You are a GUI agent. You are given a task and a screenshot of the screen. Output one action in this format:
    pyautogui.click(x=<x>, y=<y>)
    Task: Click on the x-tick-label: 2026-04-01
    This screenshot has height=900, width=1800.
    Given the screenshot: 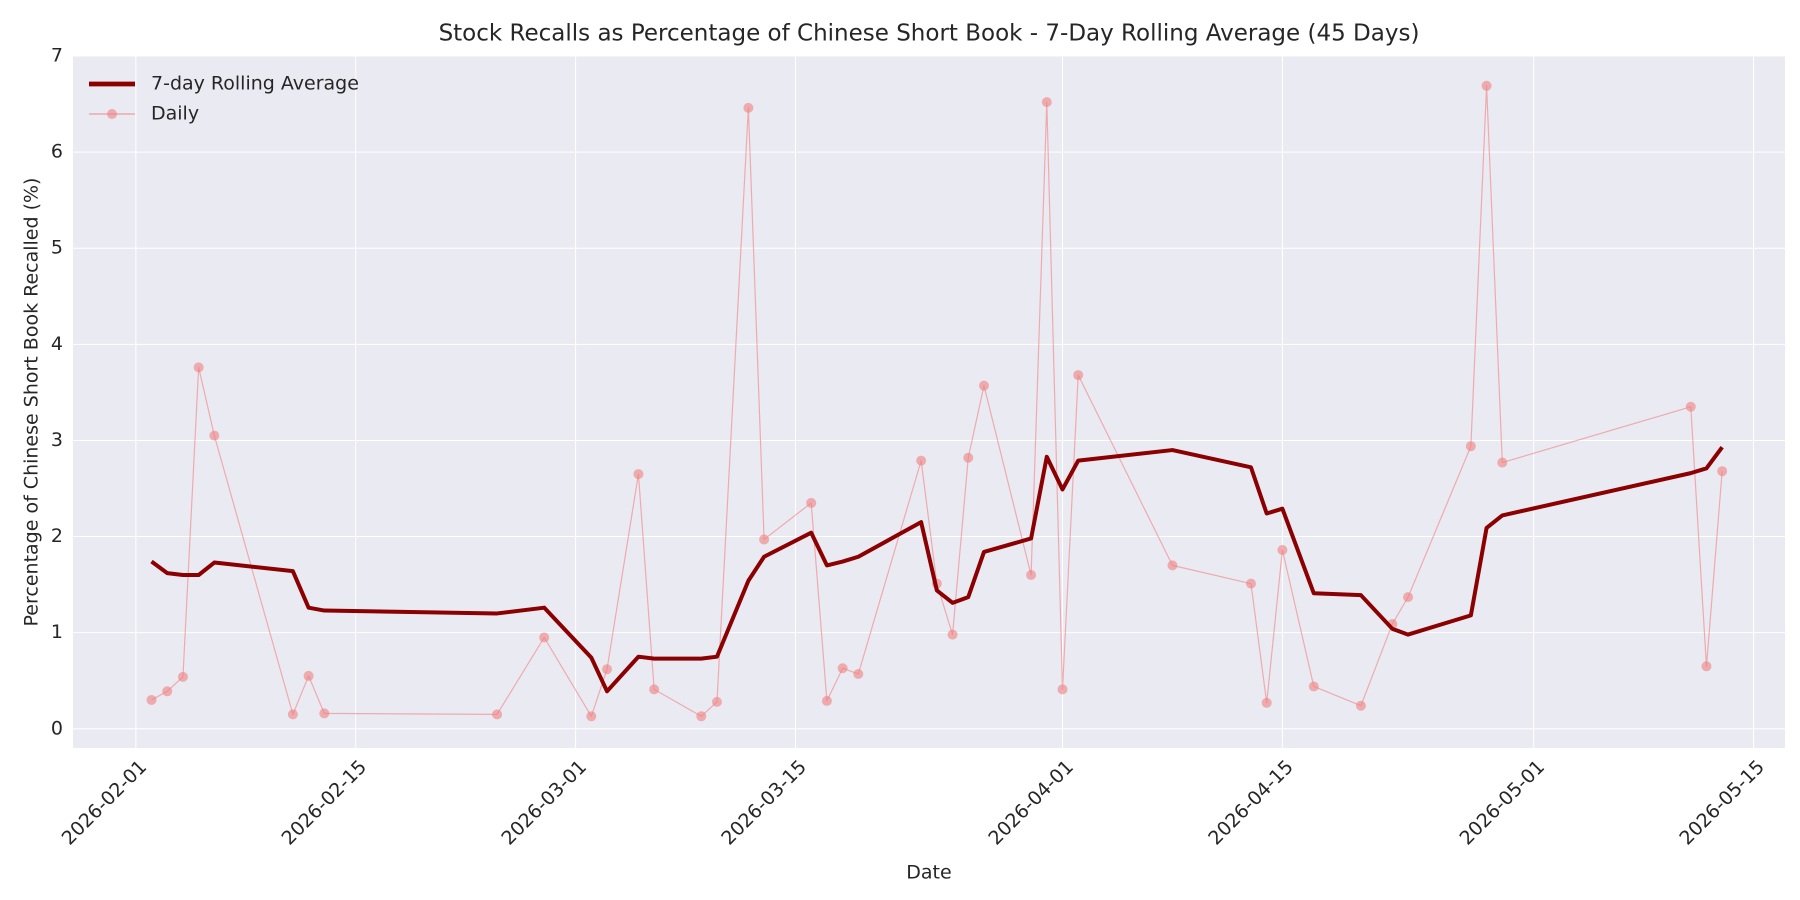 What is the action you would take?
    pyautogui.click(x=1031, y=803)
    